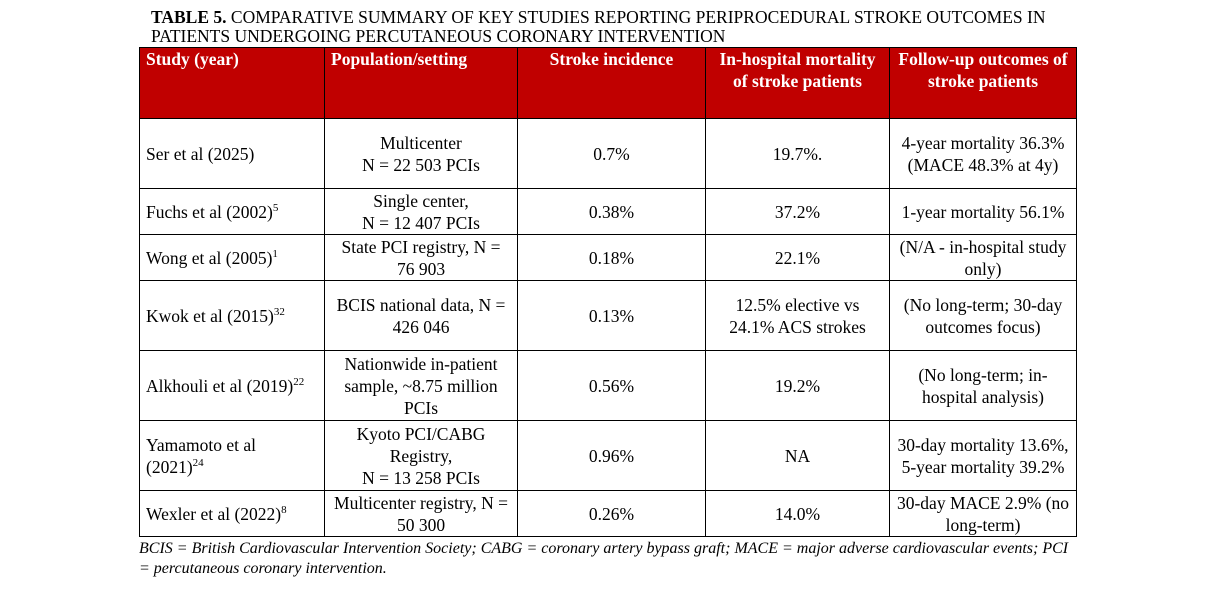 Image resolution: width=1216 pixels, height=592 pixels. What do you see at coordinates (421, 513) in the screenshot?
I see `cell-population: Multicenter registry, N = 50 300` at bounding box center [421, 513].